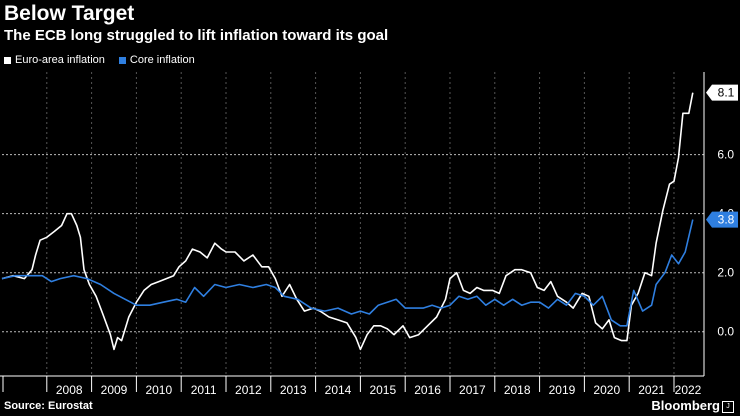 Image resolution: width=740 pixels, height=416 pixels. I want to click on source-note: Source: Eurostat, so click(48, 406).